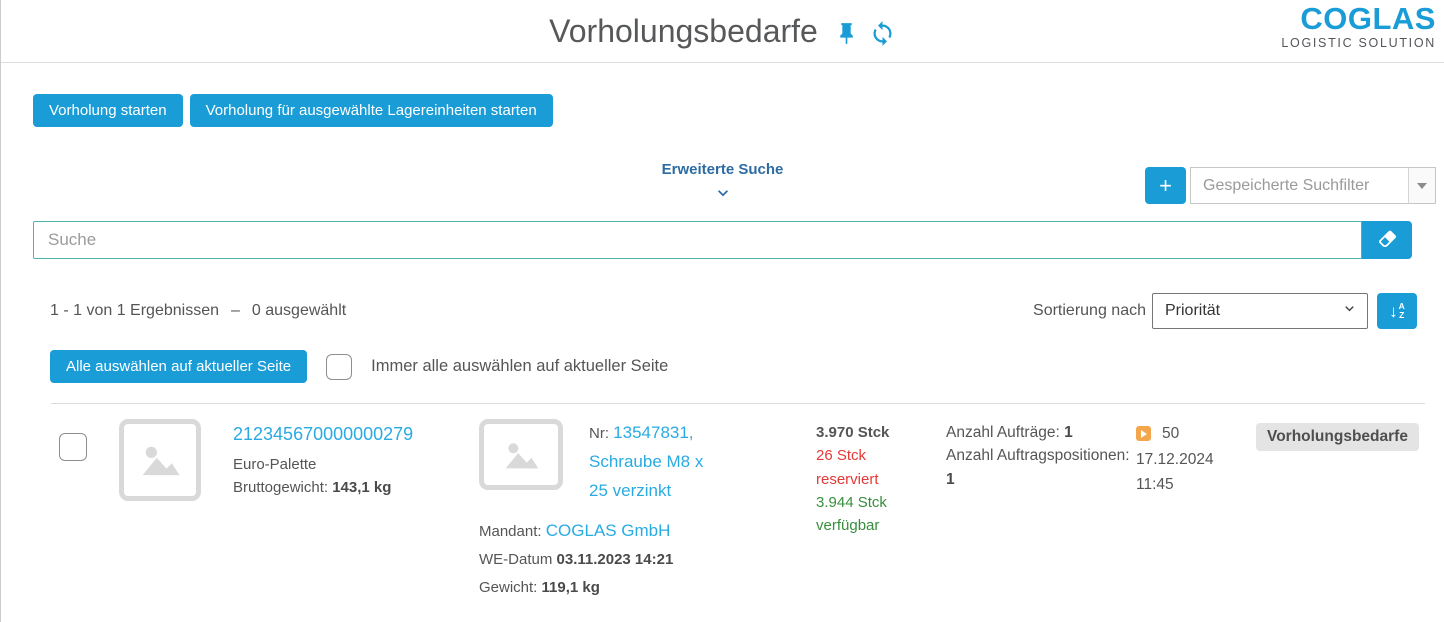 The width and height of the screenshot is (1444, 622). What do you see at coordinates (683, 30) in the screenshot?
I see `page-title: Vorholungsbedarfe` at bounding box center [683, 30].